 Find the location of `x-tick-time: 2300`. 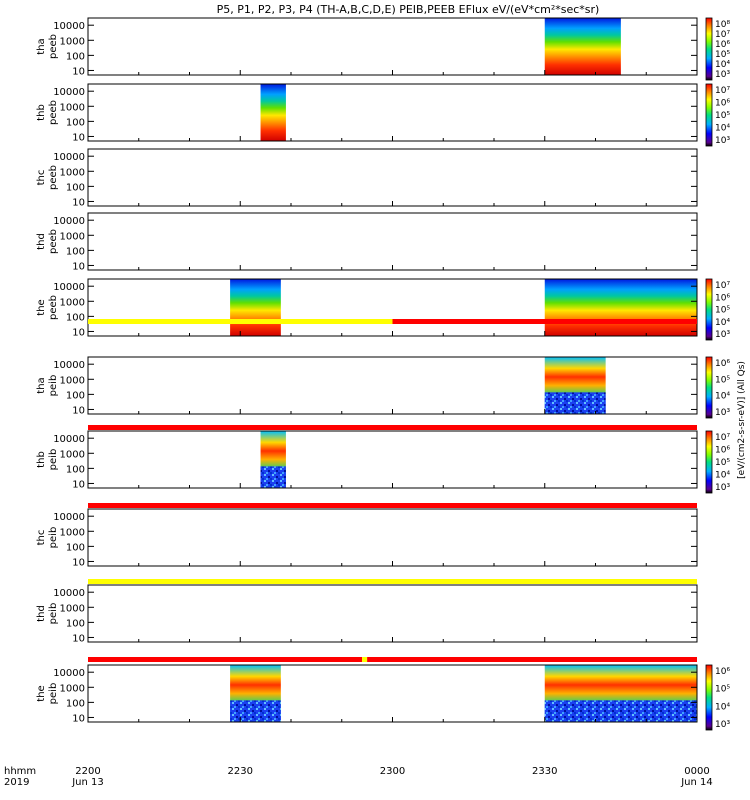

x-tick-time: 2300 is located at coordinates (392, 771).